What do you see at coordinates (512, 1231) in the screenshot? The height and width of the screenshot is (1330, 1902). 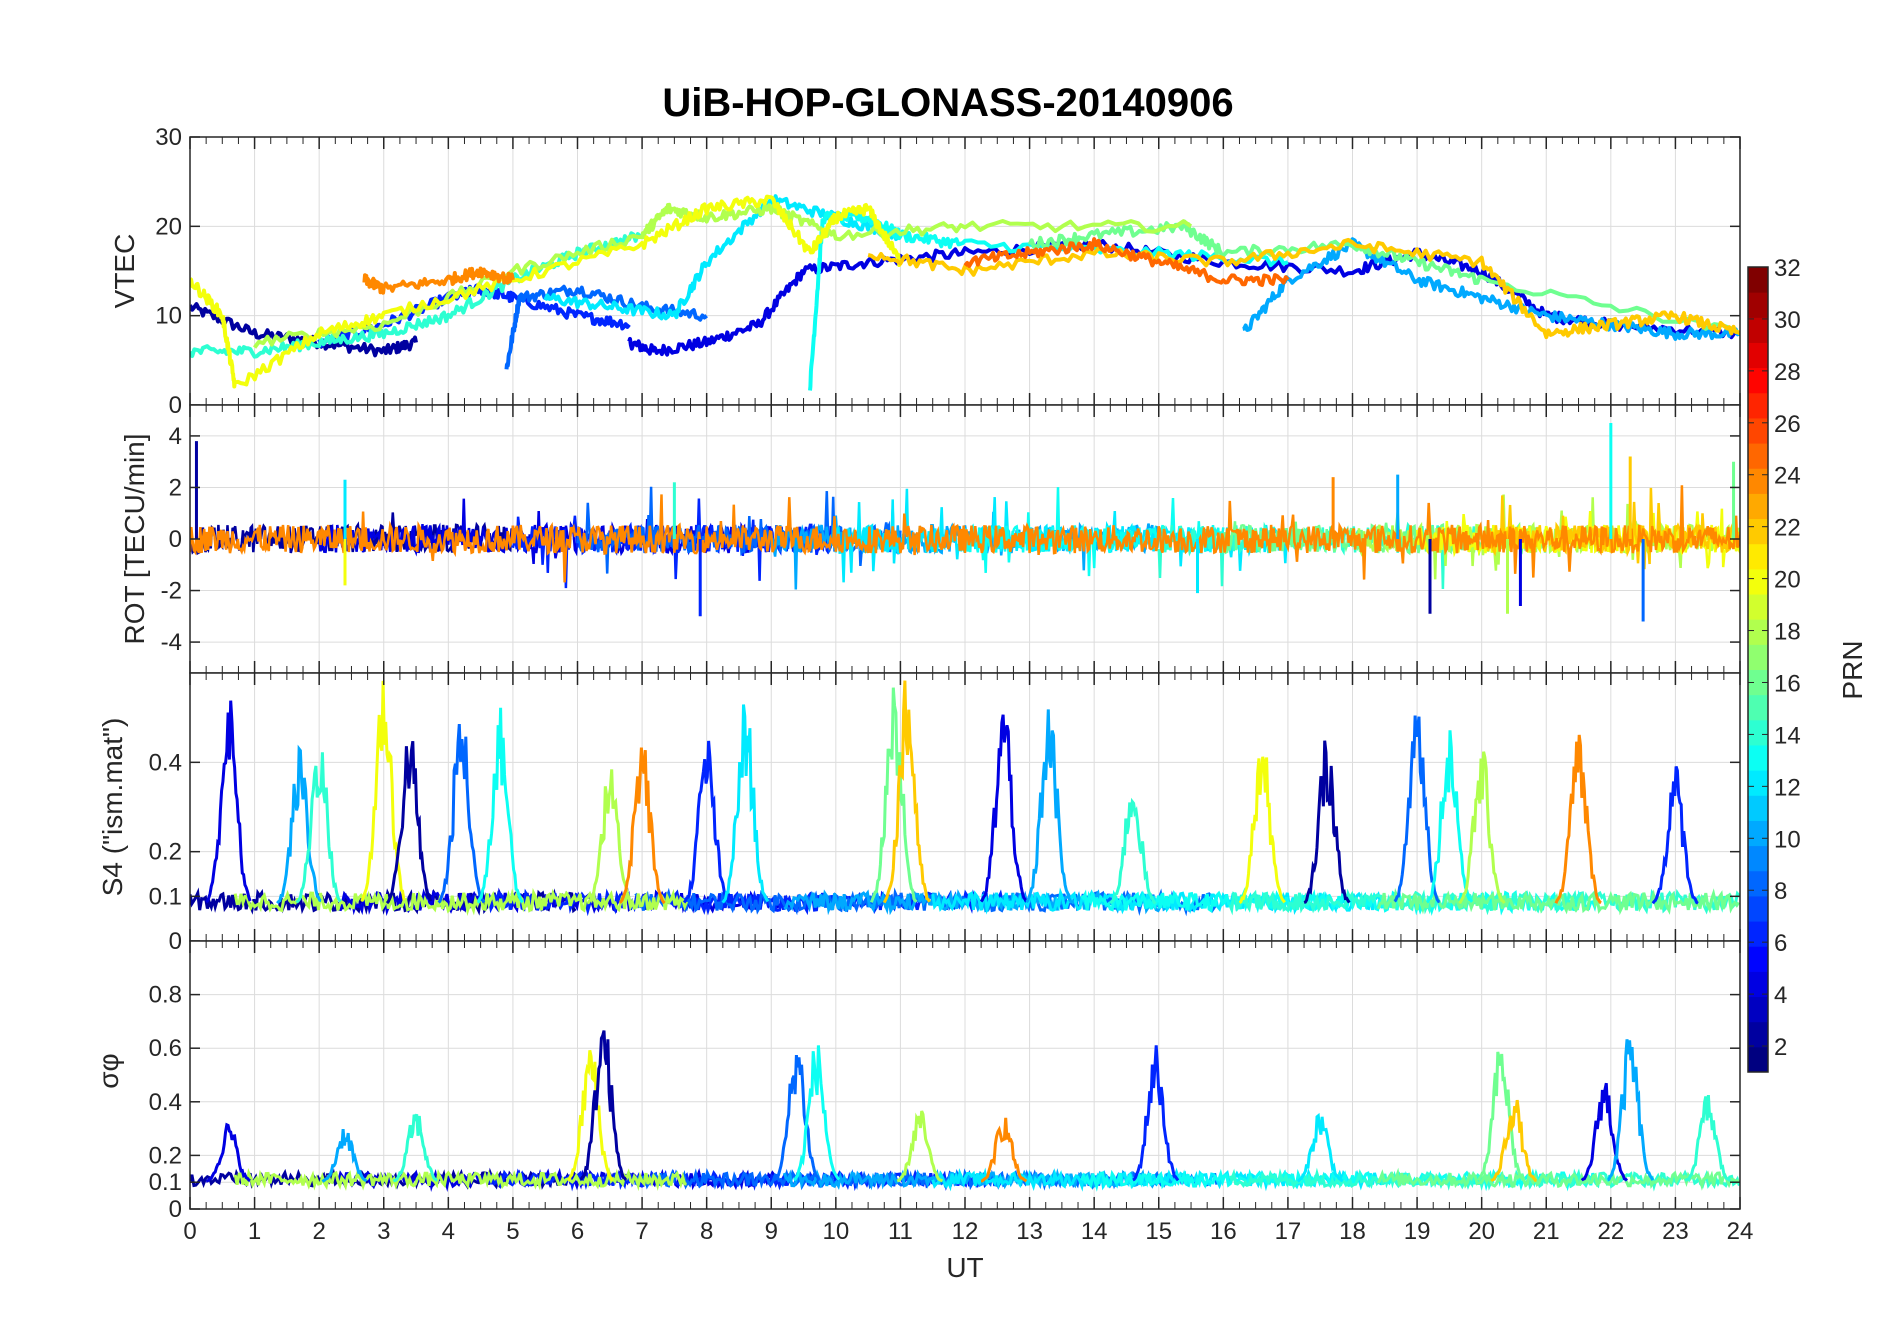 I see `x-tick-label: 5` at bounding box center [512, 1231].